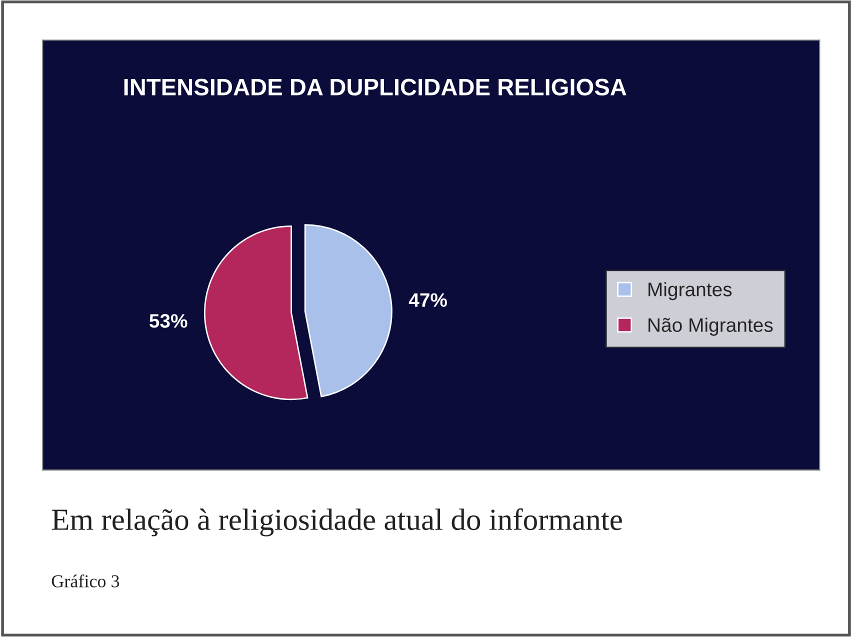  Describe the element at coordinates (337, 522) in the screenshot. I see `text: Em relação à religiosidade atual do informante` at that location.